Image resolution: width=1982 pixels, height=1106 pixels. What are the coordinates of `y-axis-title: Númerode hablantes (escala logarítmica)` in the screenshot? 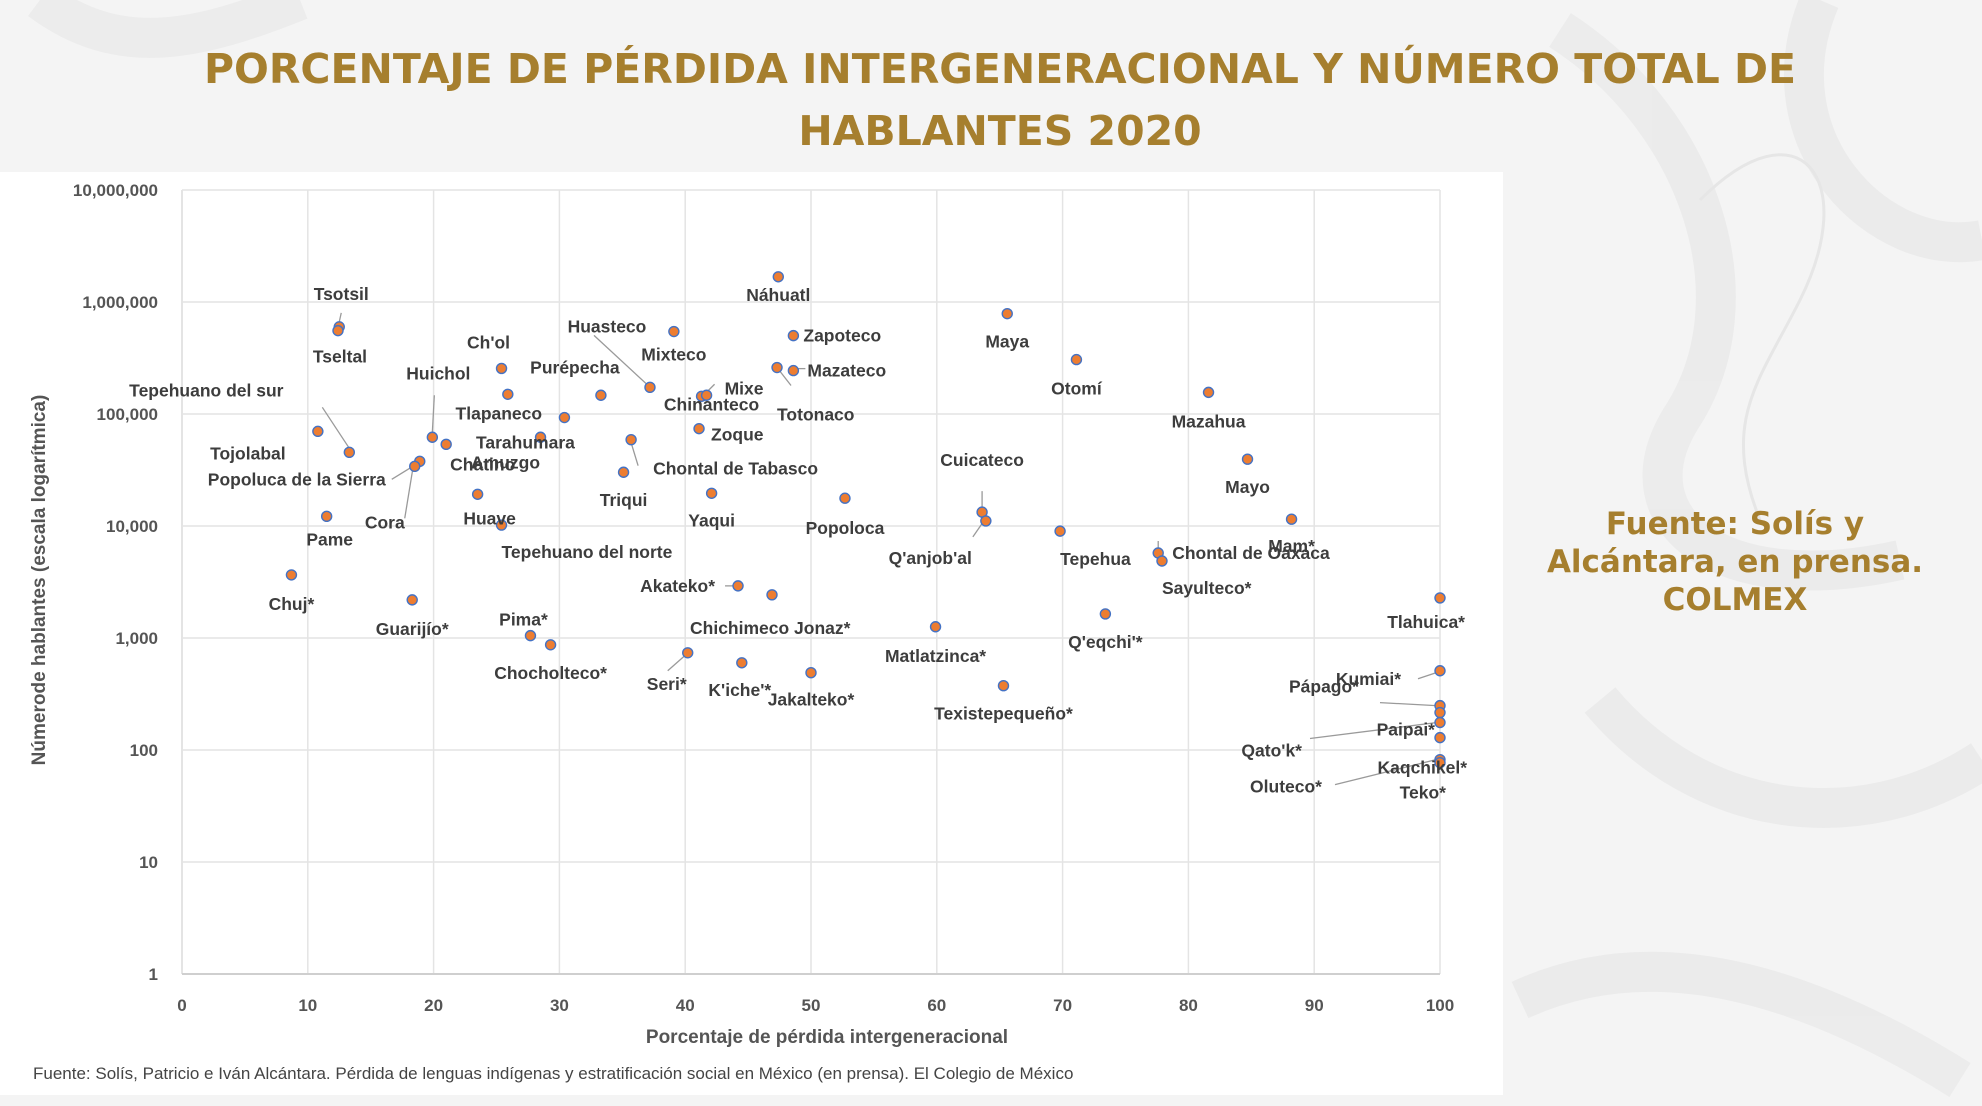 It's located at (39, 580).